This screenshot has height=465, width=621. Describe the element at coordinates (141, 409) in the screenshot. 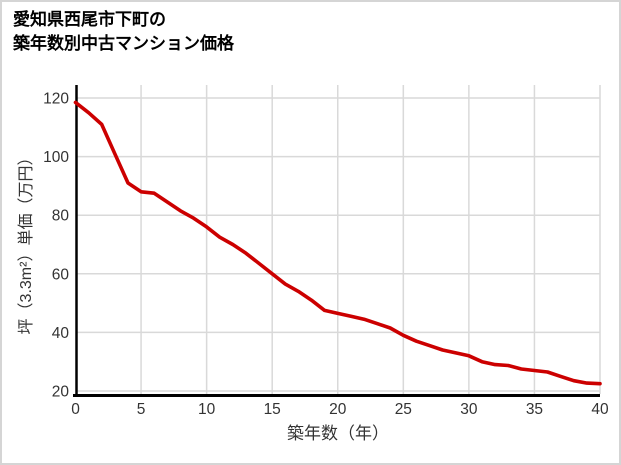

I see `x-tick-label: 5` at that location.